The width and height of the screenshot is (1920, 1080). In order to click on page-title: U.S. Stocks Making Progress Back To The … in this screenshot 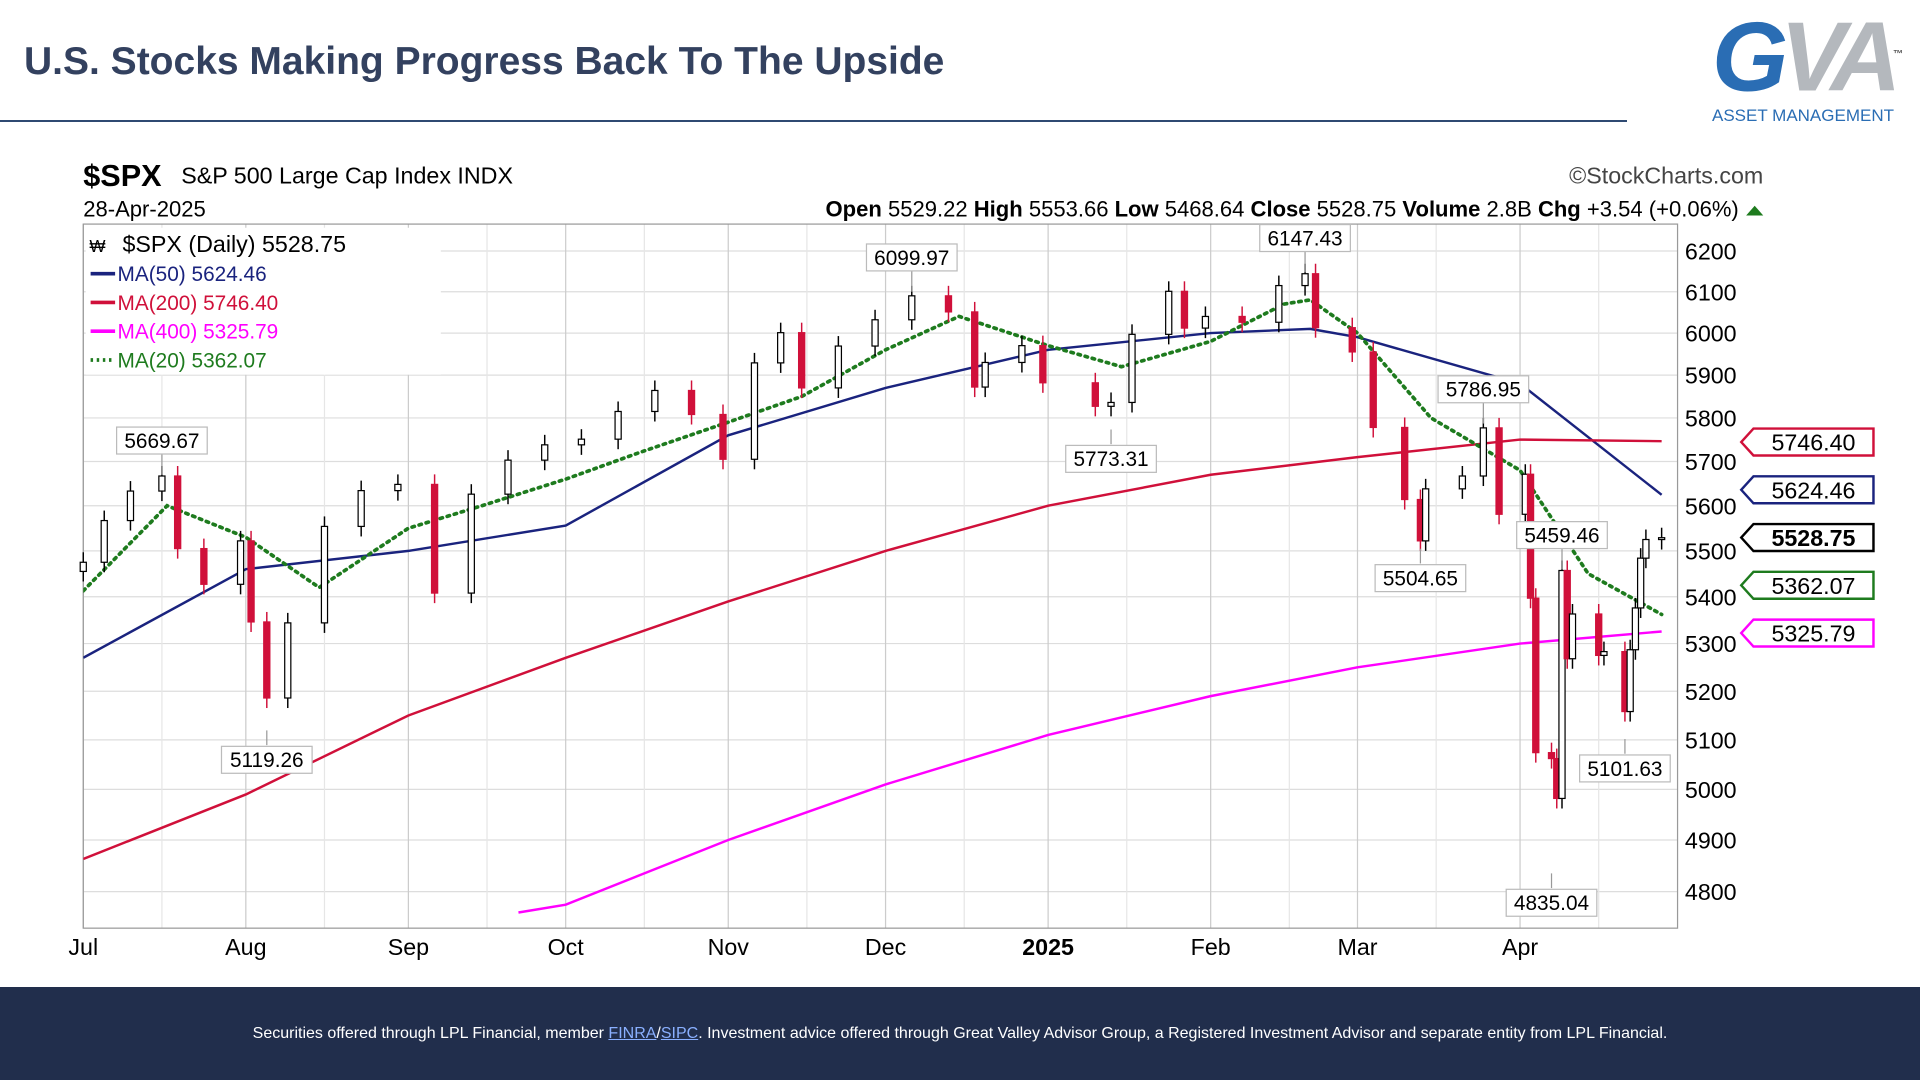, I will do `click(484, 61)`.